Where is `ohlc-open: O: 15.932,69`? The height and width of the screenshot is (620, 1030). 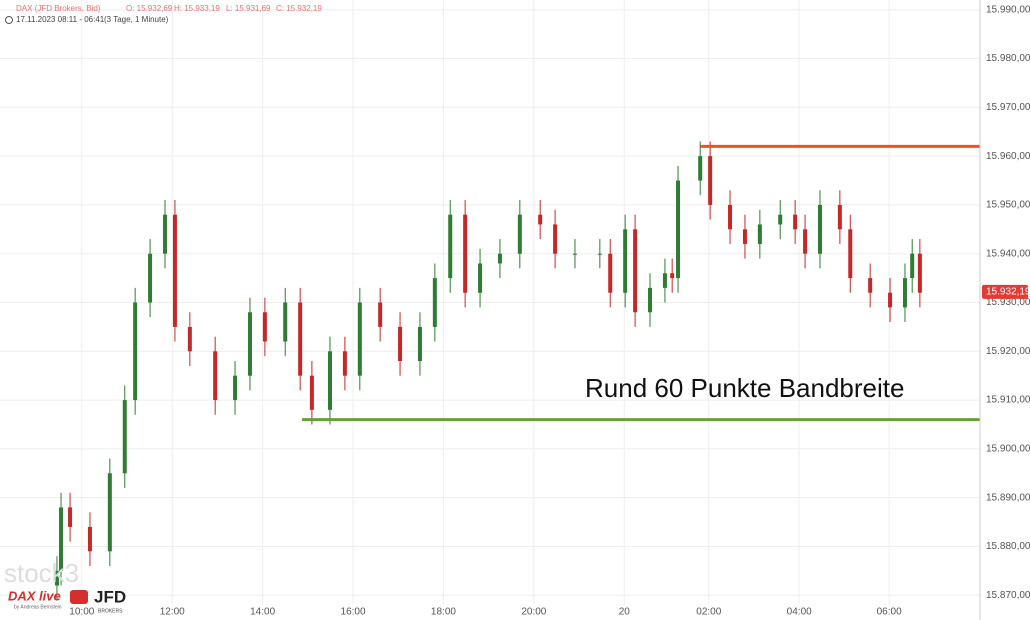 ohlc-open: O: 15.932,69 is located at coordinates (149, 8).